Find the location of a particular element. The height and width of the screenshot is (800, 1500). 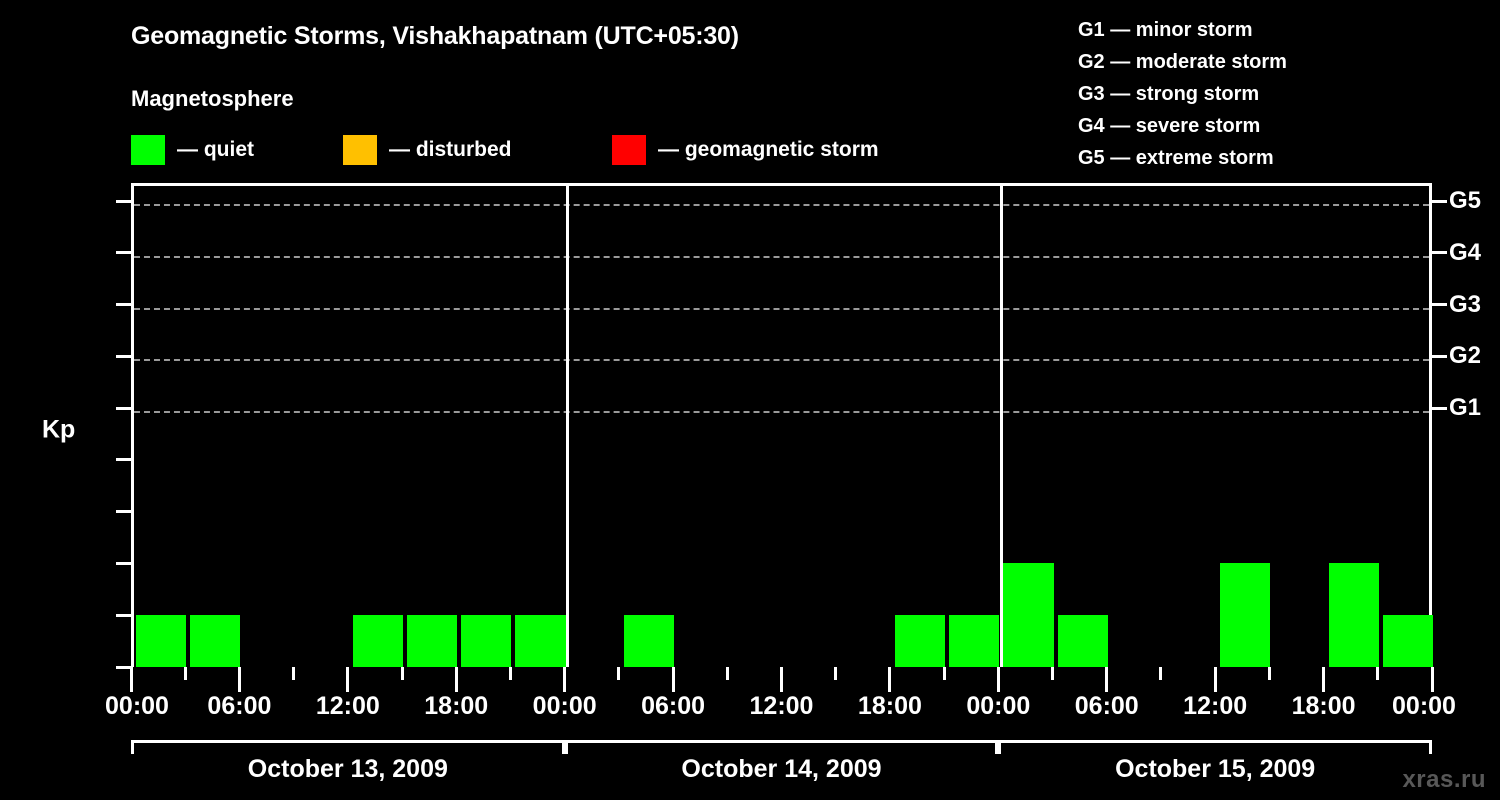

g-tick-label-G4: G4 is located at coordinates (1465, 252).